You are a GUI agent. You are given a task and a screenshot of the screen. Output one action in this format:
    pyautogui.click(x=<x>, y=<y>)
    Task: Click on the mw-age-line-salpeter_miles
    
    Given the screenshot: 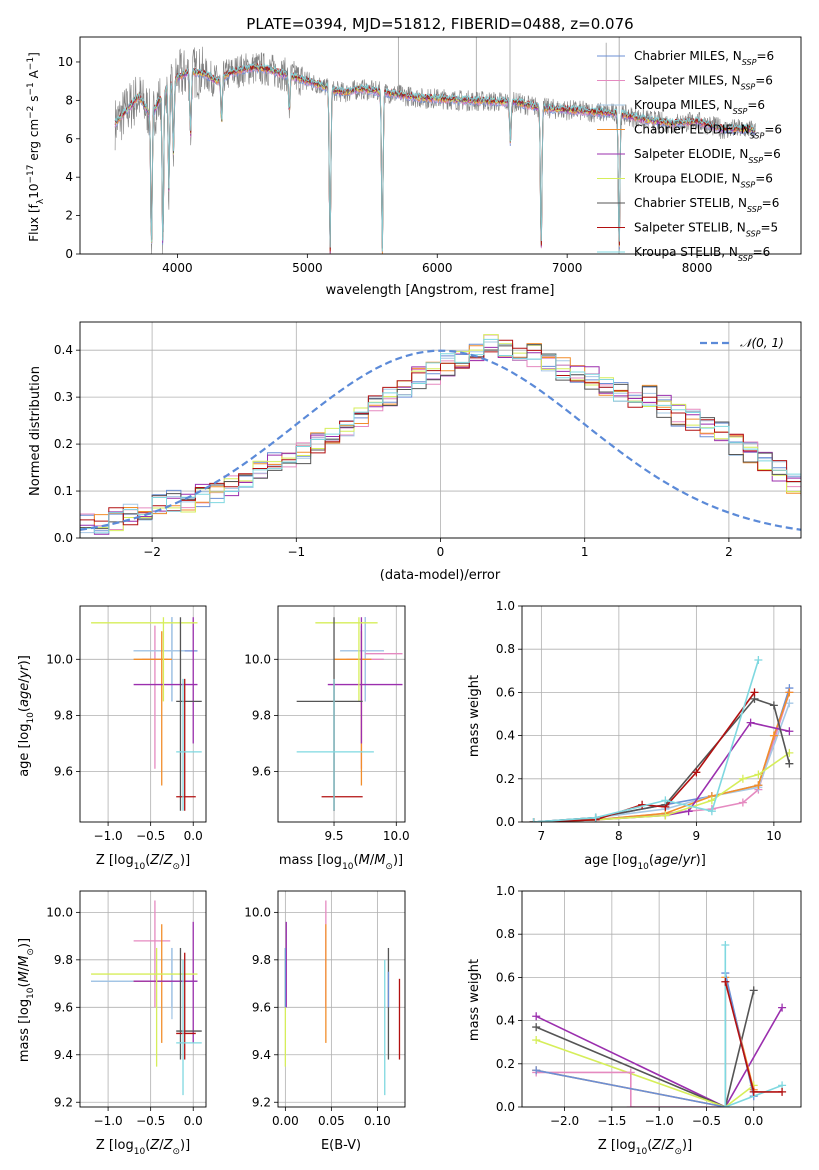 What is the action you would take?
    pyautogui.click(x=662, y=757)
    